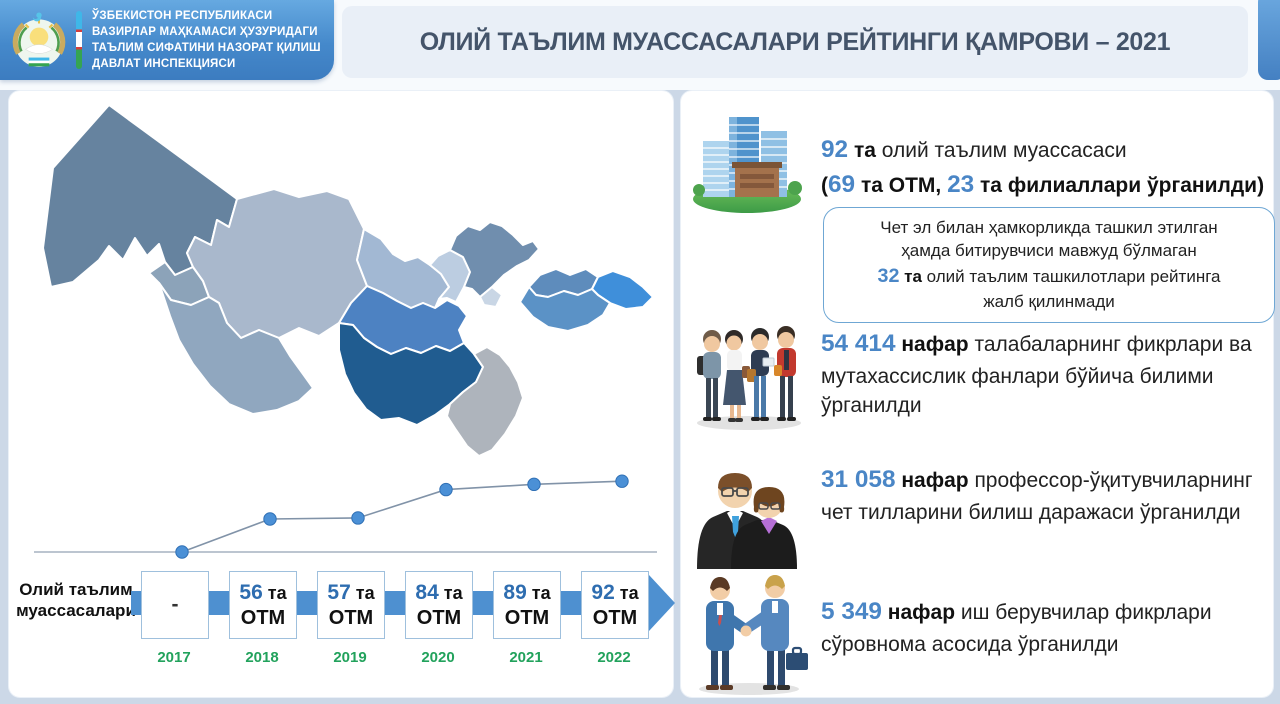 This screenshot has height=704, width=1280. I want to click on otm-trend-chart, so click(345, 516).